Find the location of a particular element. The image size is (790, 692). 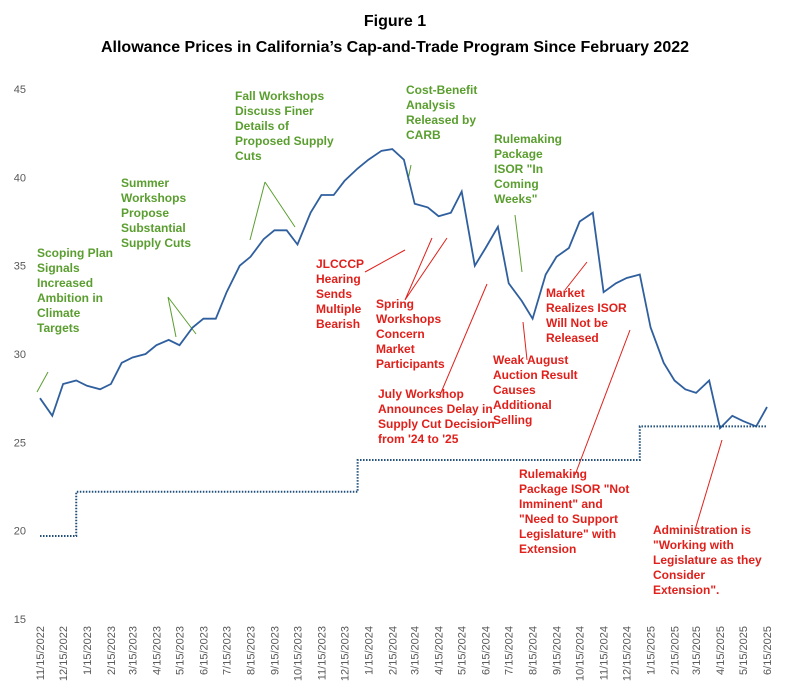

annotation-line: Analysis is located at coordinates (431, 105).